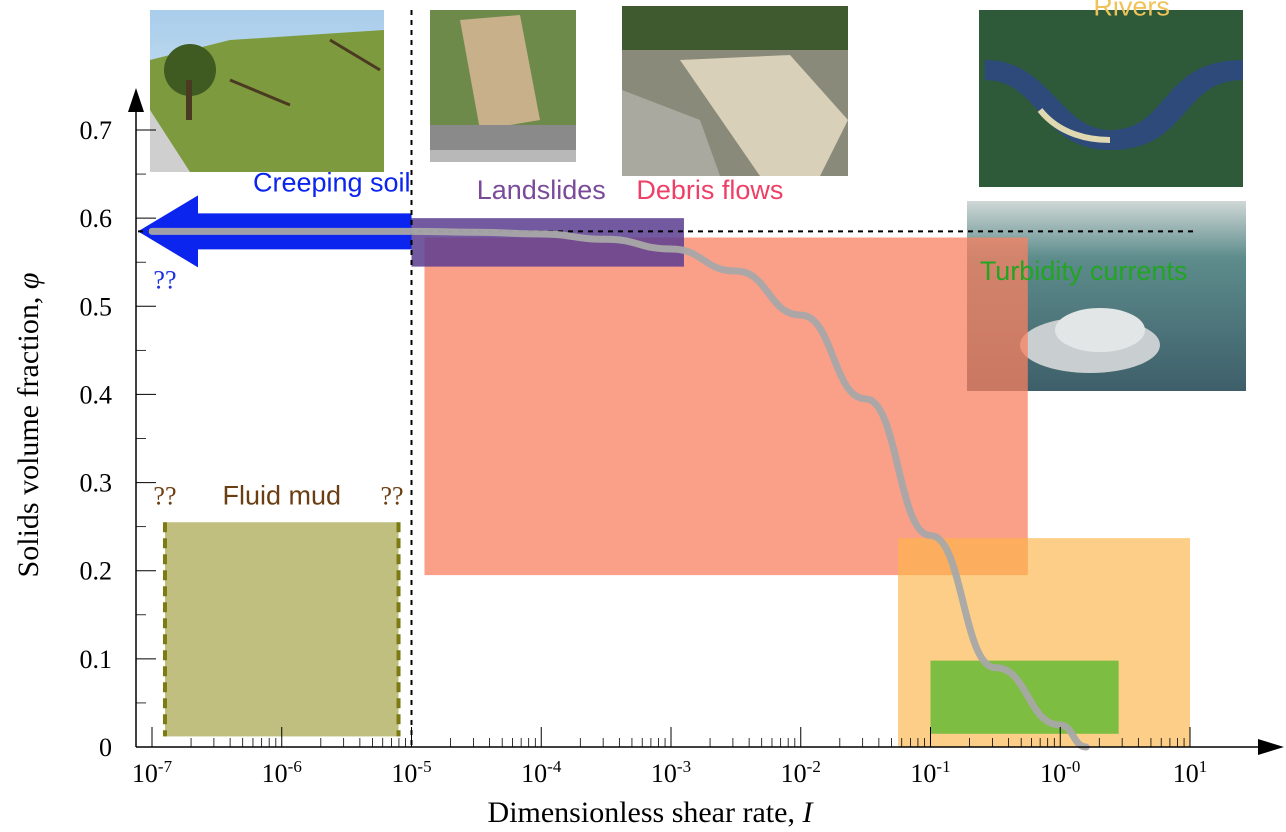 The image size is (1286, 832). What do you see at coordinates (267, 91) in the screenshot?
I see `photo-creeping-soil` at bounding box center [267, 91].